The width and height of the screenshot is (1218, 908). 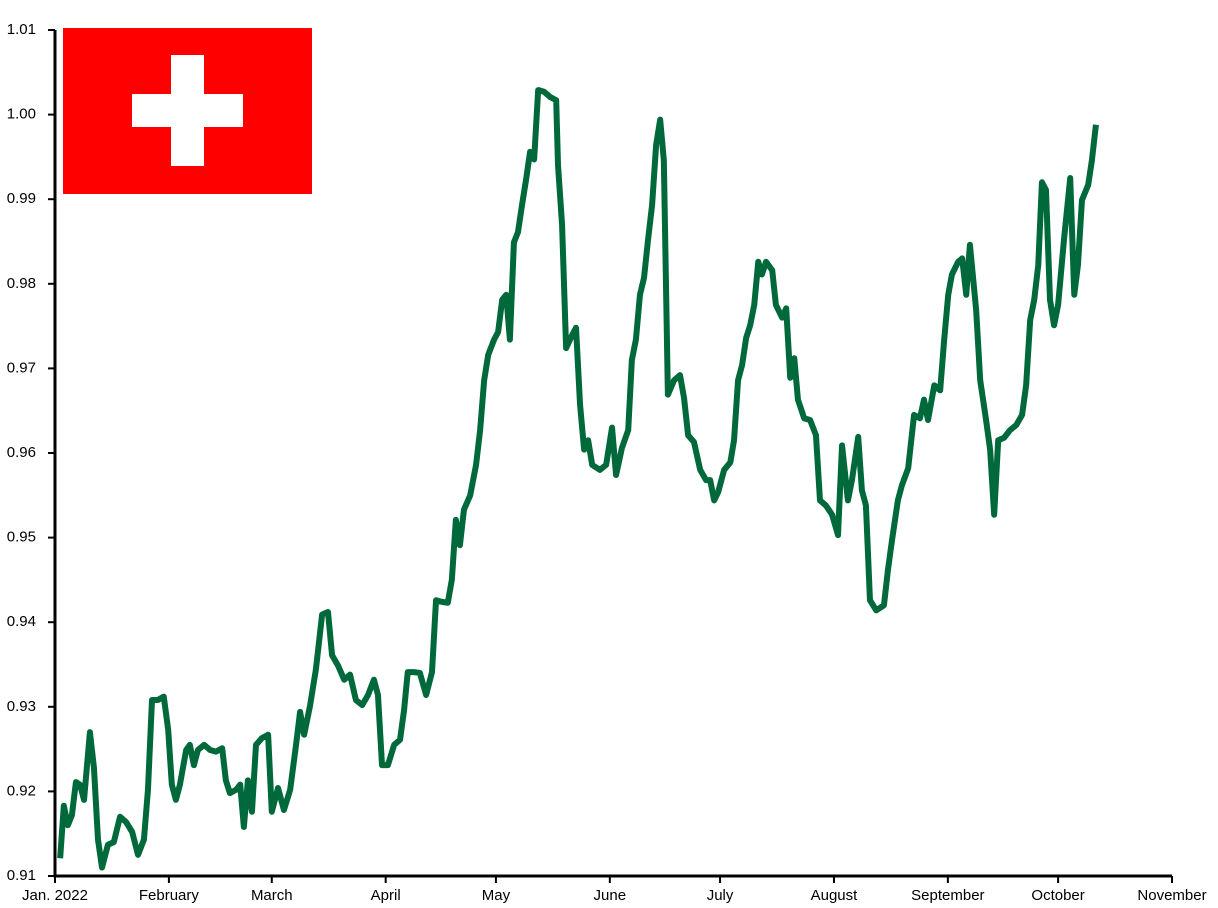 I want to click on swiss-flag, so click(x=187, y=111).